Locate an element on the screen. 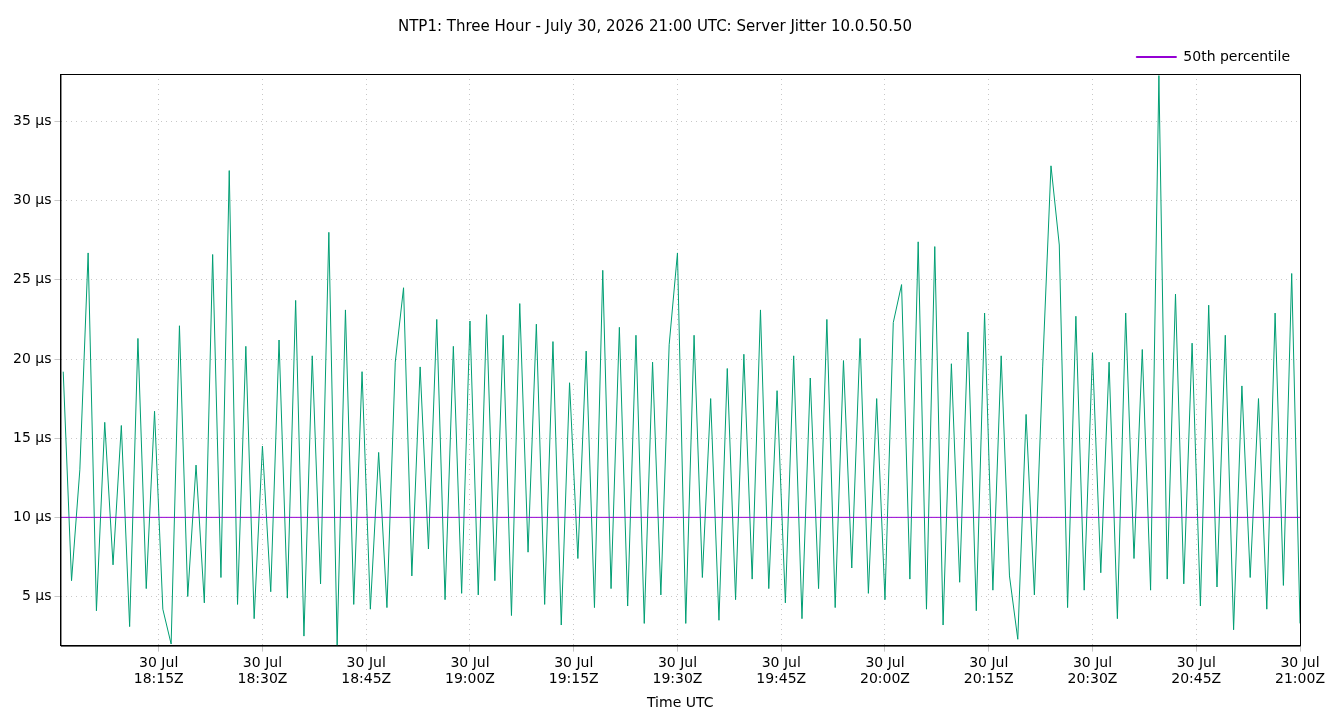 This screenshot has height=720, width=1340. chart-title: NTP1: Three Hour - July 30, 2026 21:00 UTC: Server Jitter 10.0.50.50 is located at coordinates (655, 25).